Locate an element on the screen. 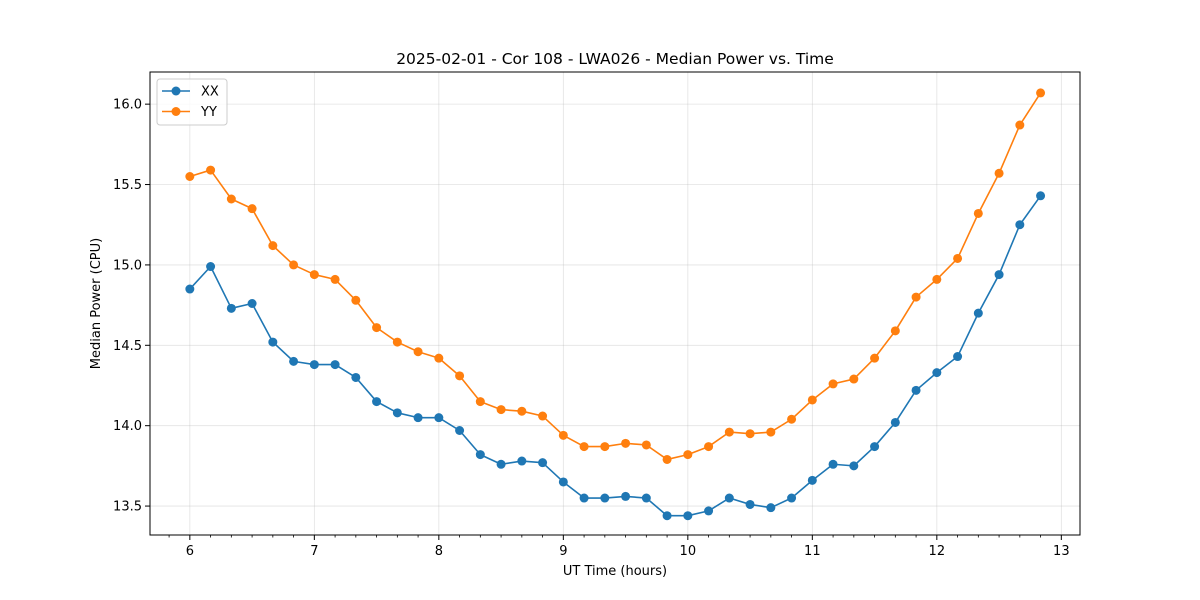  legend: XX YY is located at coordinates (192, 102).